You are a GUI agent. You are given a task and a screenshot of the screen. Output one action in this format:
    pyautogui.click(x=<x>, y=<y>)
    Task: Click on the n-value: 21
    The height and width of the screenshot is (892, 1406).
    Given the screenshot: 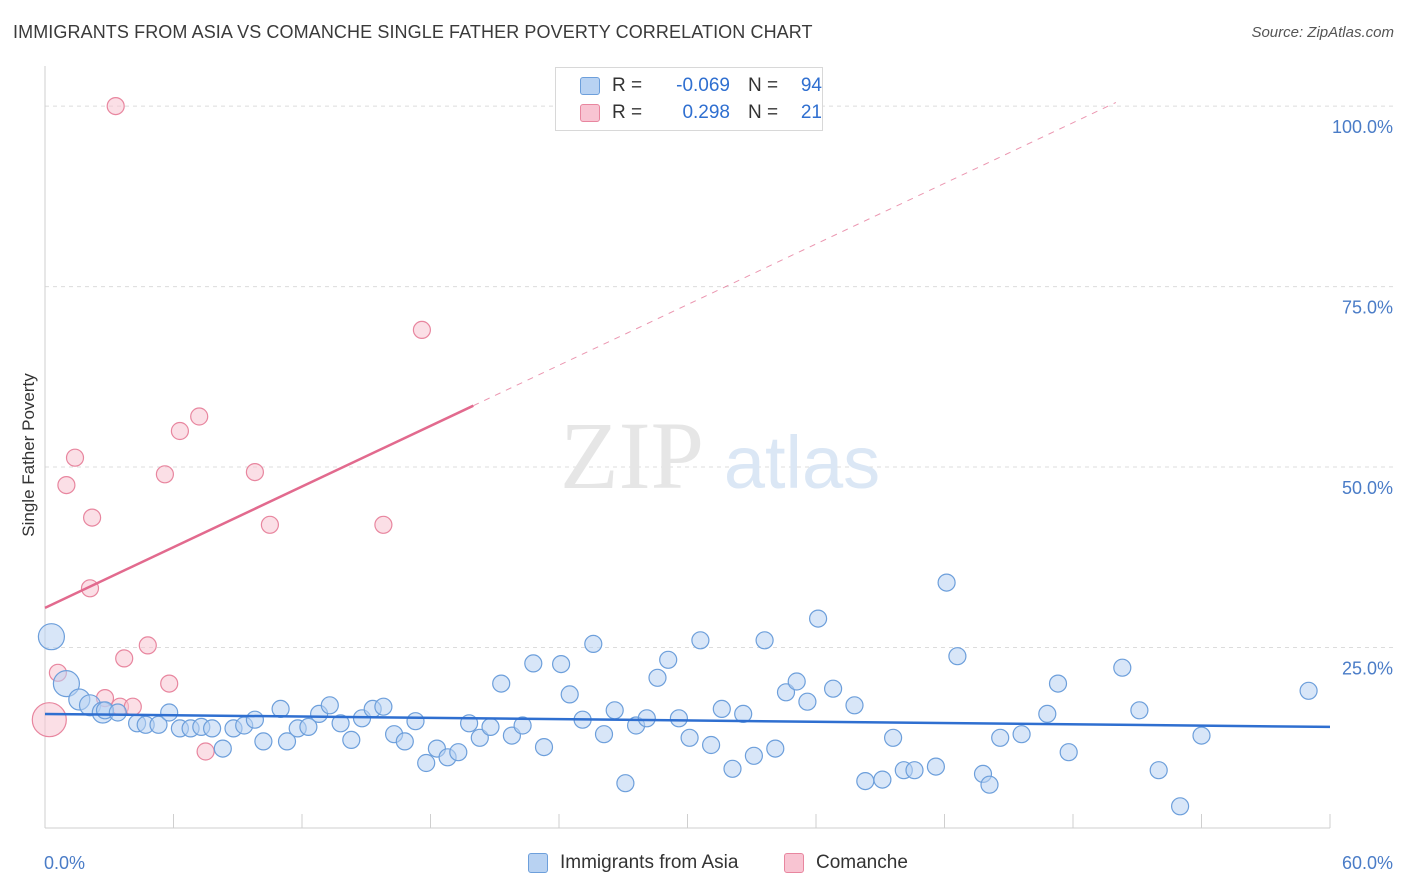 What is the action you would take?
    pyautogui.click(x=811, y=112)
    